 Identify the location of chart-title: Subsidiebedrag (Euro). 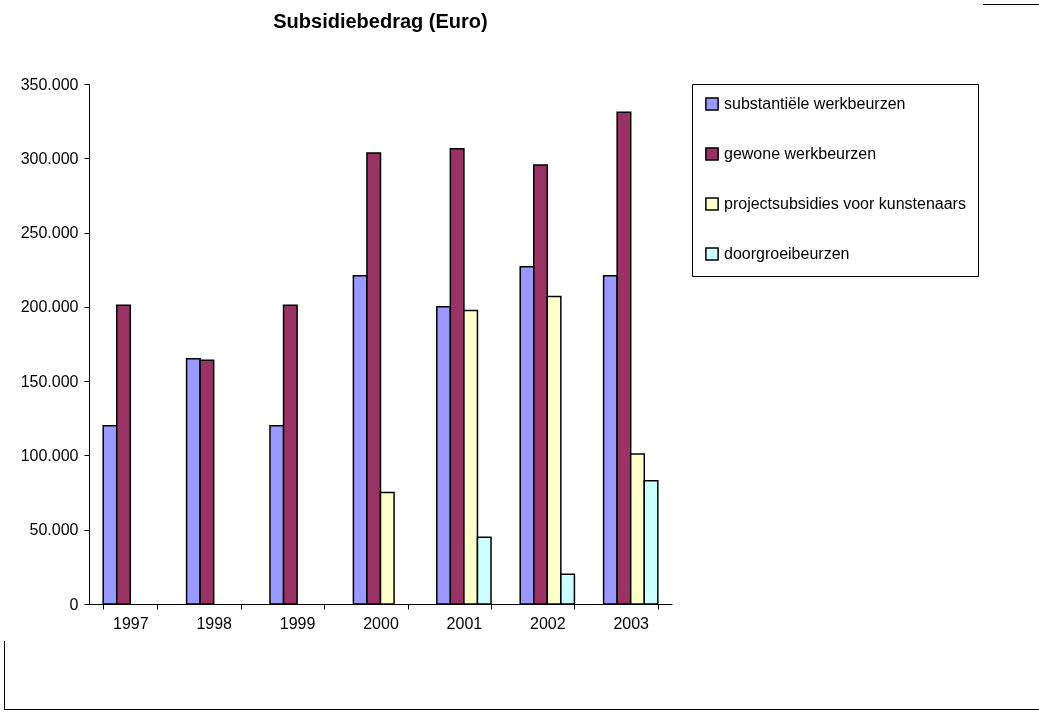
(380, 21).